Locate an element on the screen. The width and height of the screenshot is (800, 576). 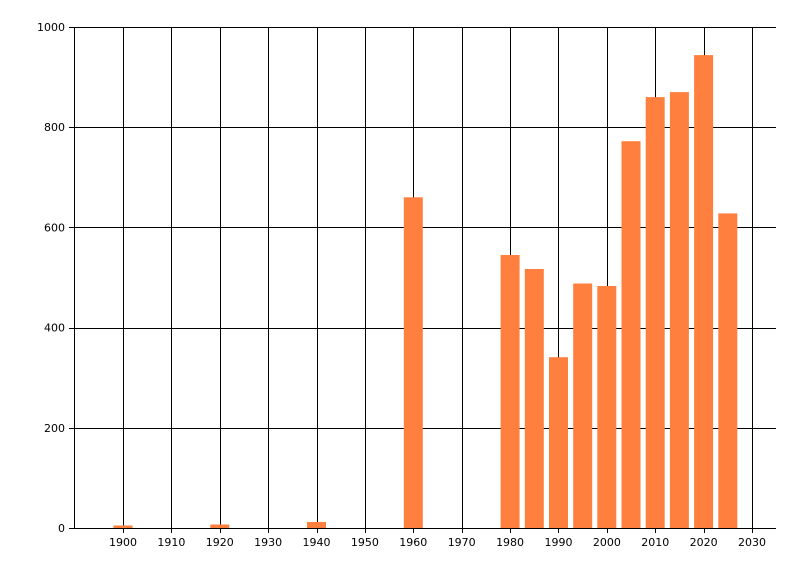
y-tick-label: 400 is located at coordinates (54, 328).